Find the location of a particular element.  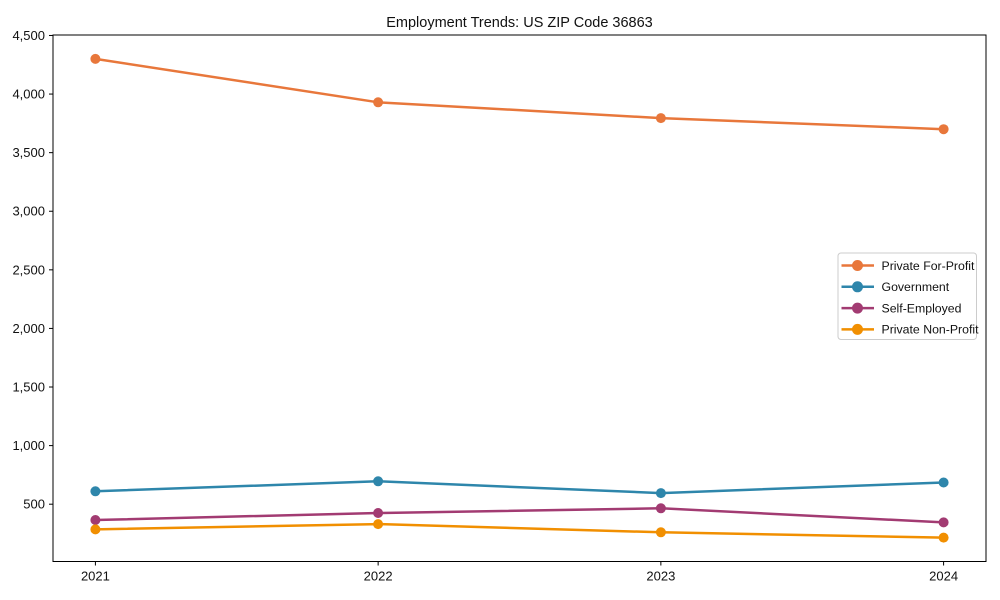

x-tick-label: 2023 is located at coordinates (660, 576).